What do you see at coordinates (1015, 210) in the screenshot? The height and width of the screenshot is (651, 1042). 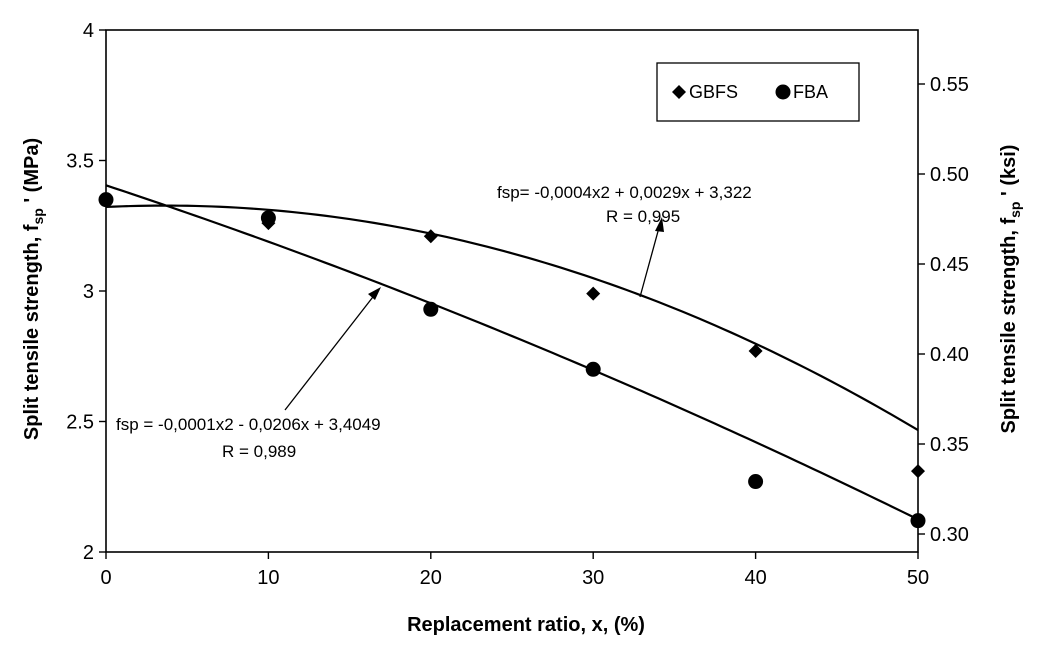 I see `y2-axis-title-sub: sp` at bounding box center [1015, 210].